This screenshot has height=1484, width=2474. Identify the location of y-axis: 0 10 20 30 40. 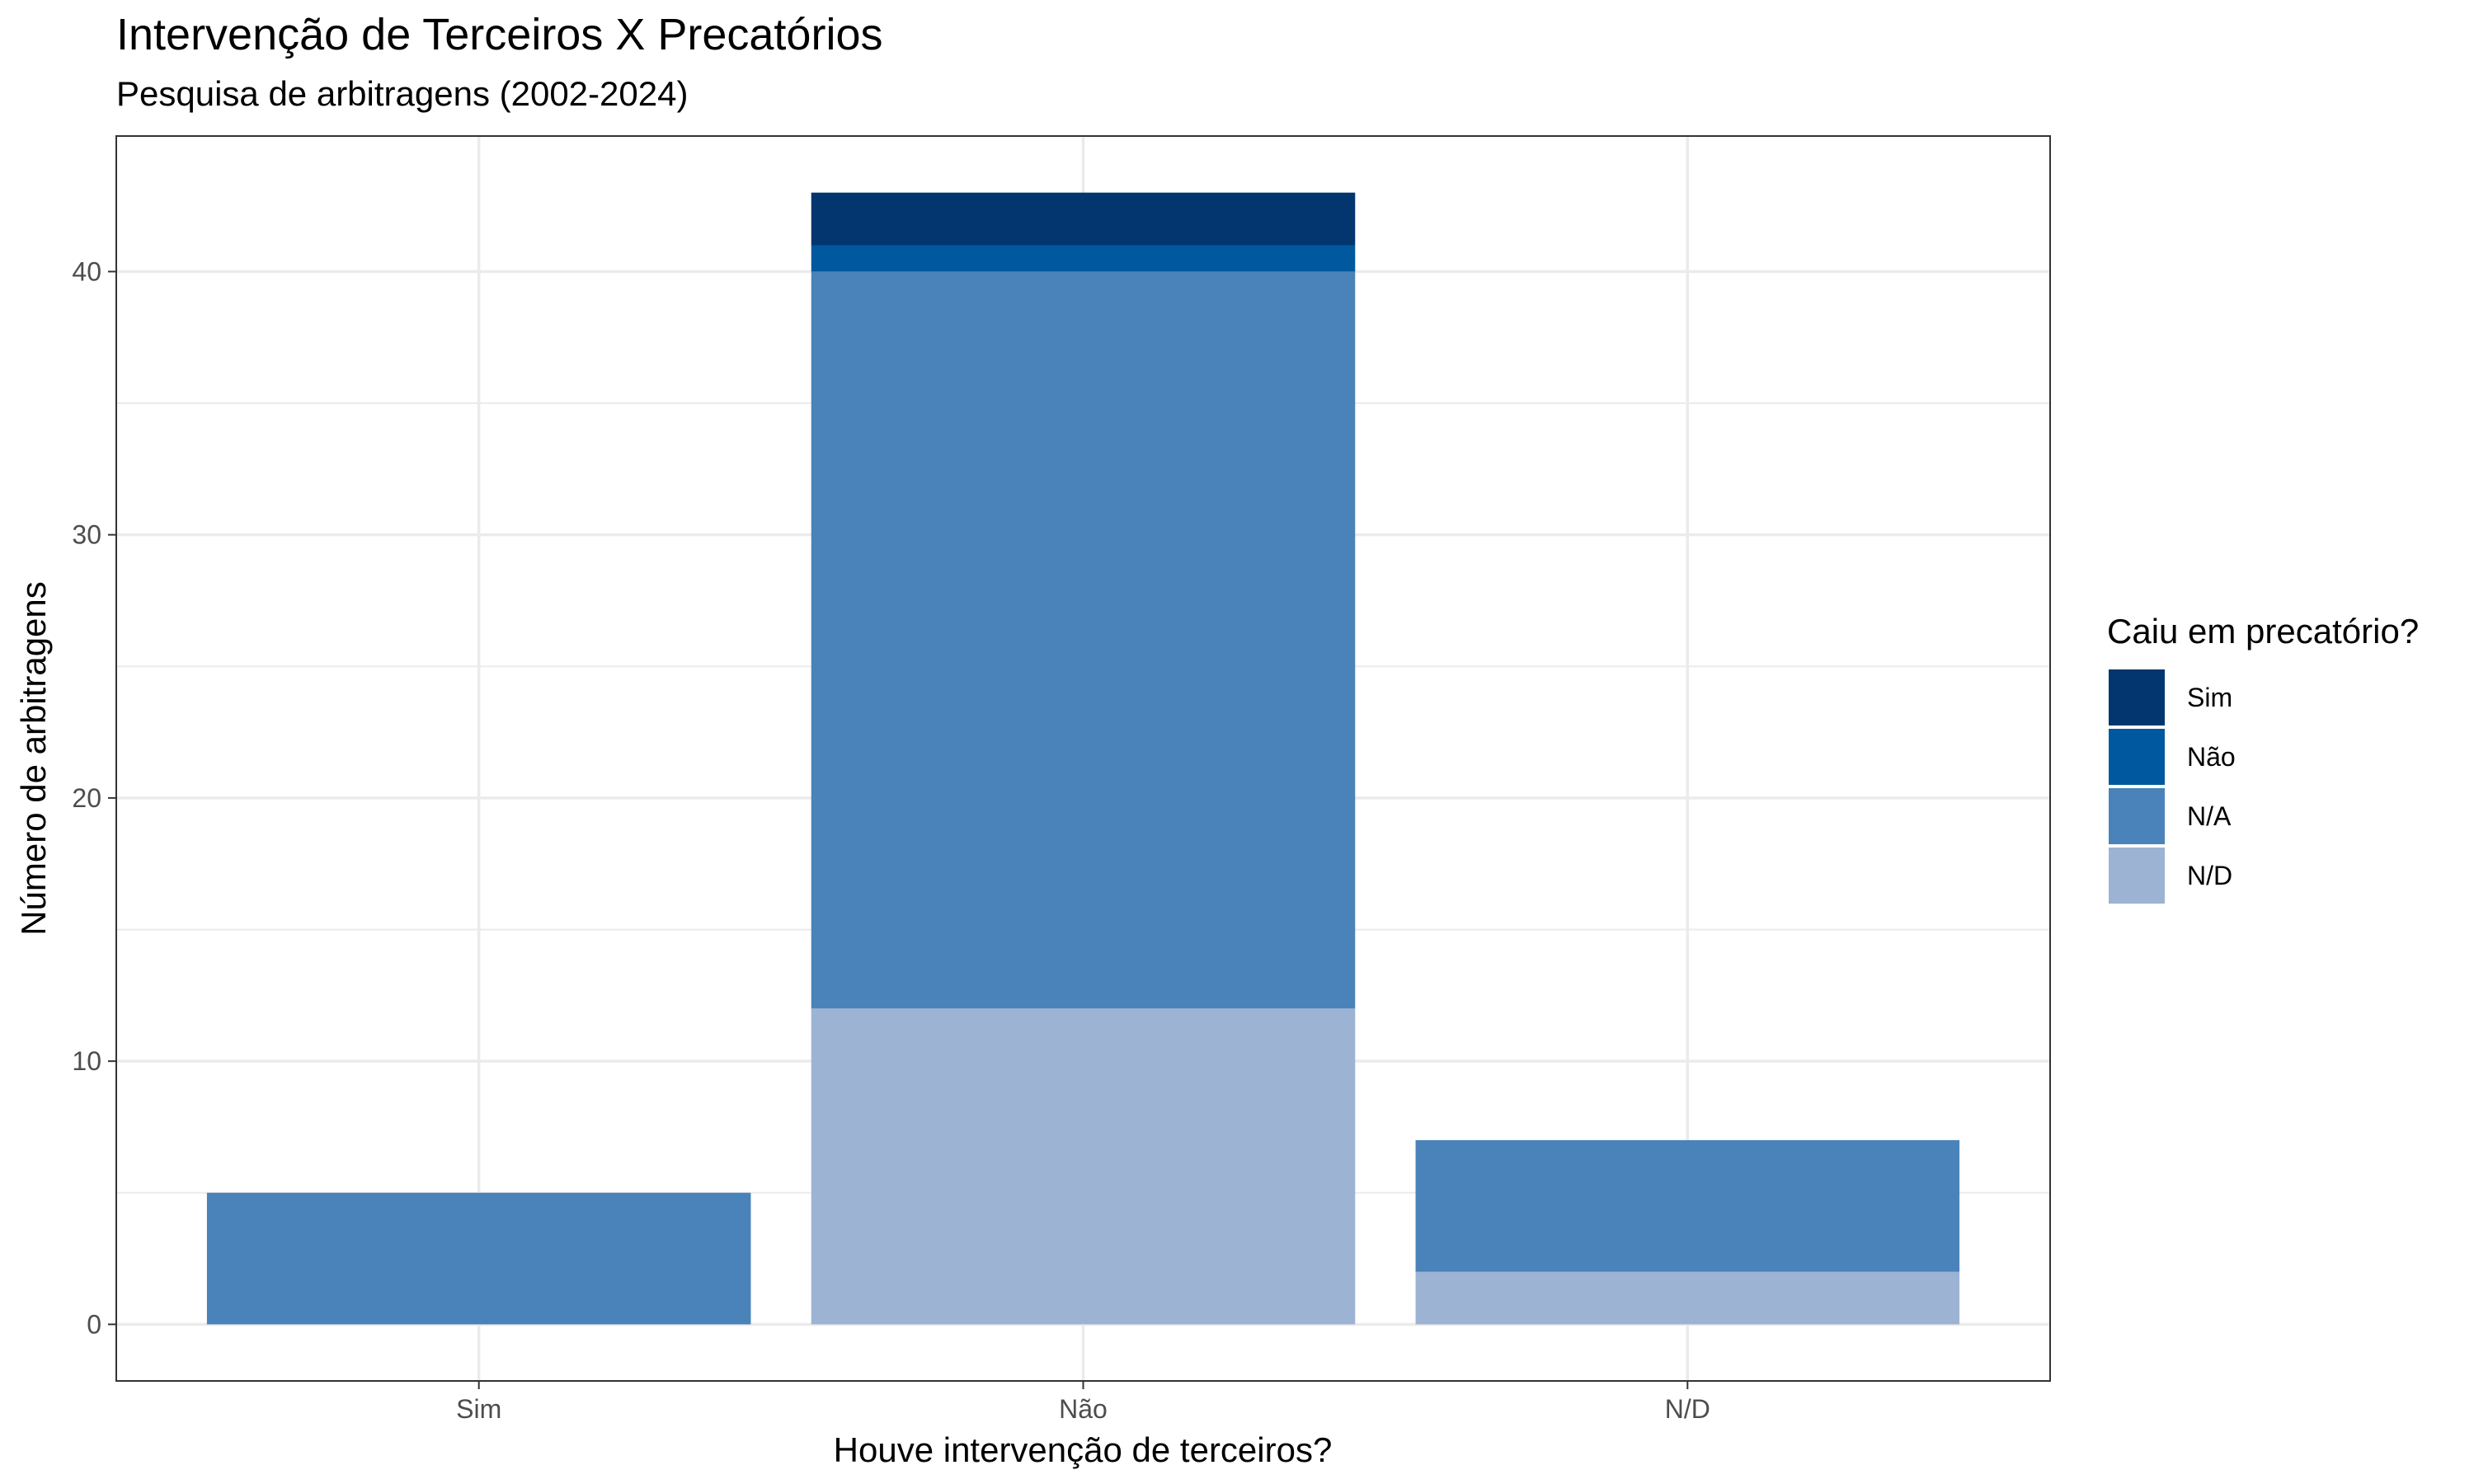
(94, 797).